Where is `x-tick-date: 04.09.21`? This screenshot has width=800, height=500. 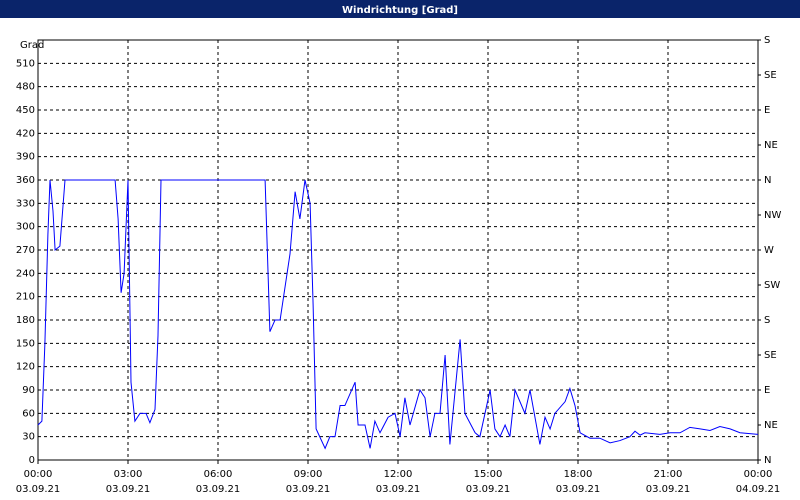 x-tick-date: 04.09.21 is located at coordinates (758, 489).